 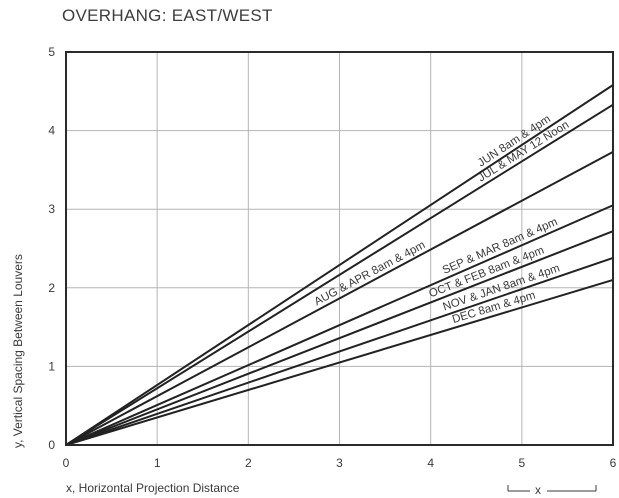 I want to click on y-tick-label-2: 2, so click(x=51, y=288).